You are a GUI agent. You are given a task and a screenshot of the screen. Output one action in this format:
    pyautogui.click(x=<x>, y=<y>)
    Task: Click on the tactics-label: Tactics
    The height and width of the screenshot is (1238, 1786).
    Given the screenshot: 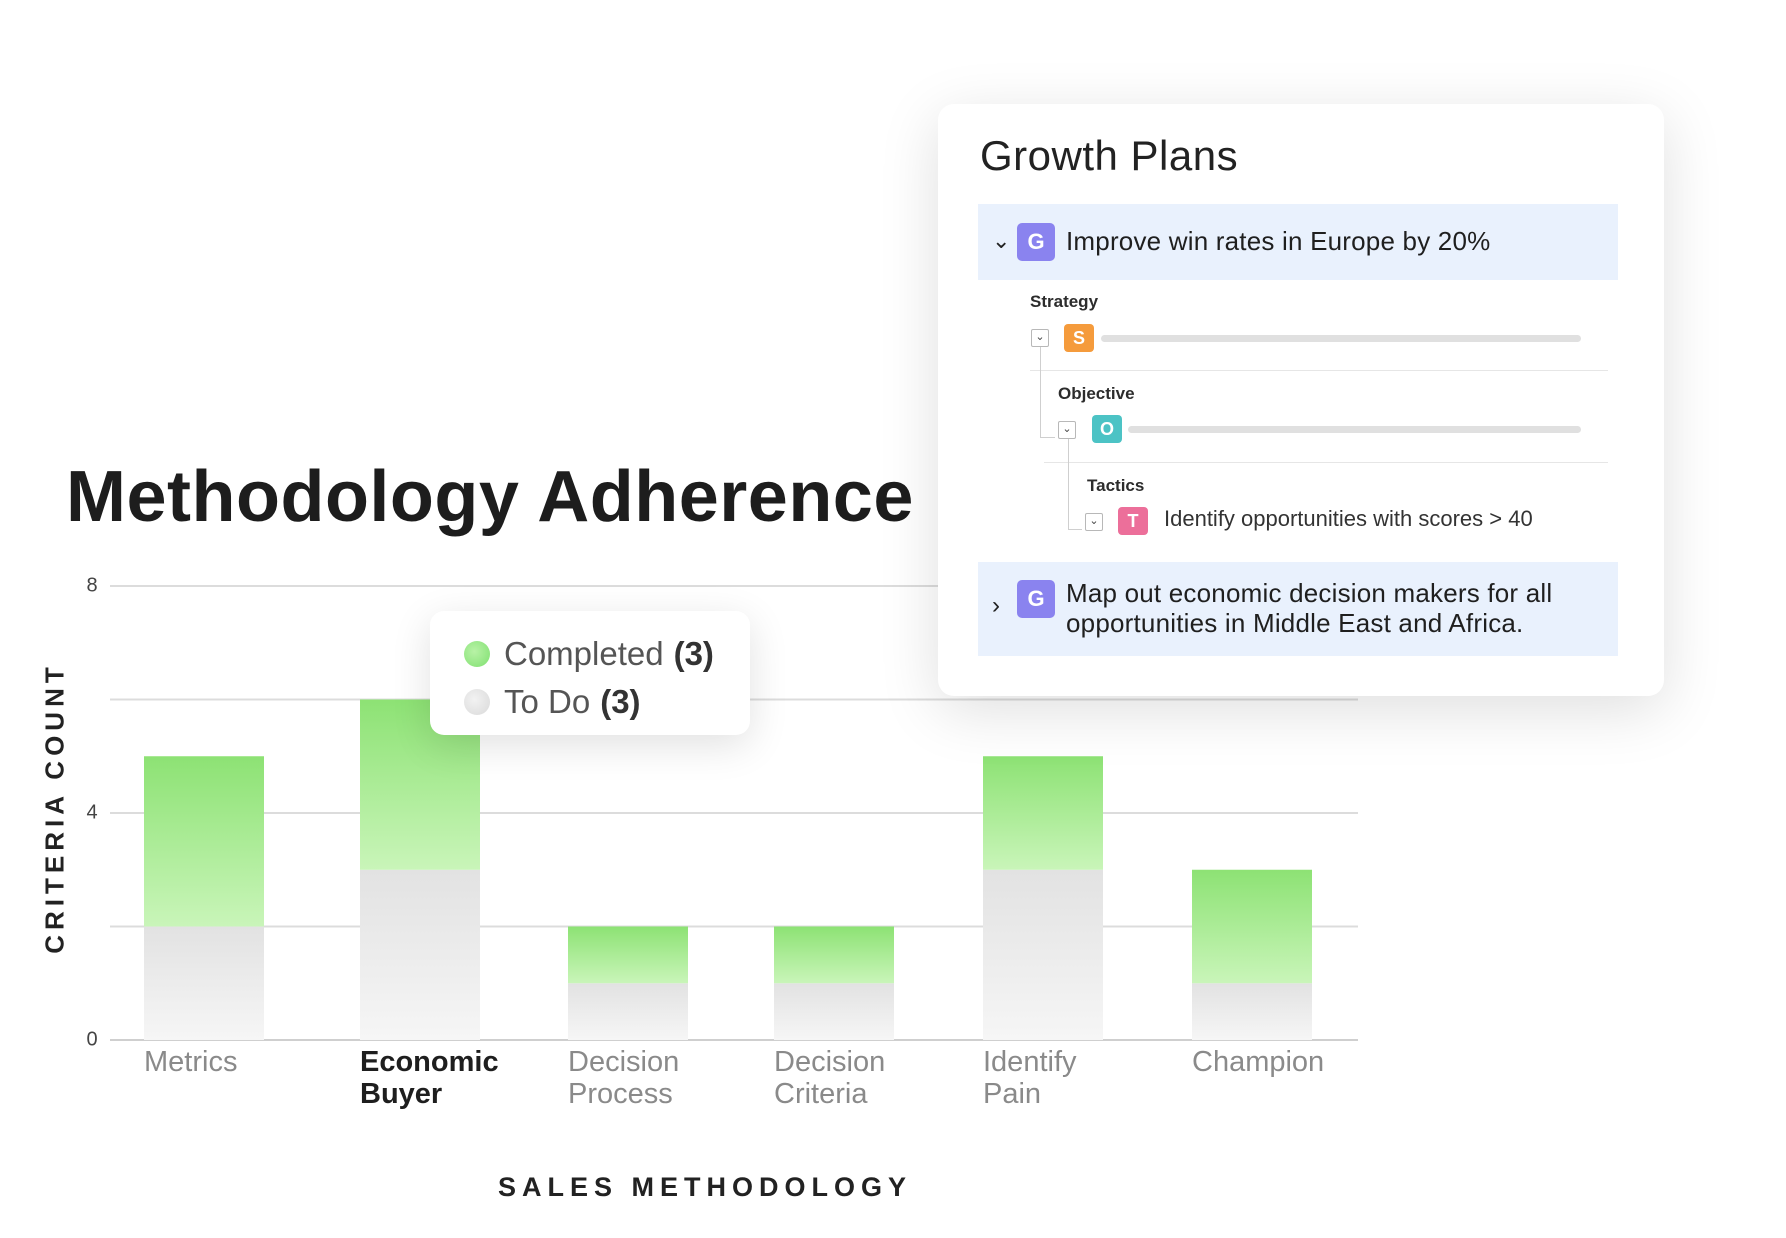 What is the action you would take?
    pyautogui.click(x=1116, y=485)
    